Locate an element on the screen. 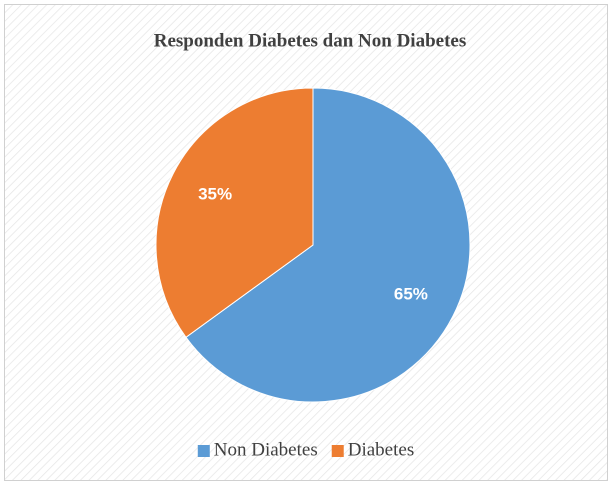 This screenshot has height=485, width=612. pie-slice is located at coordinates (234, 212).